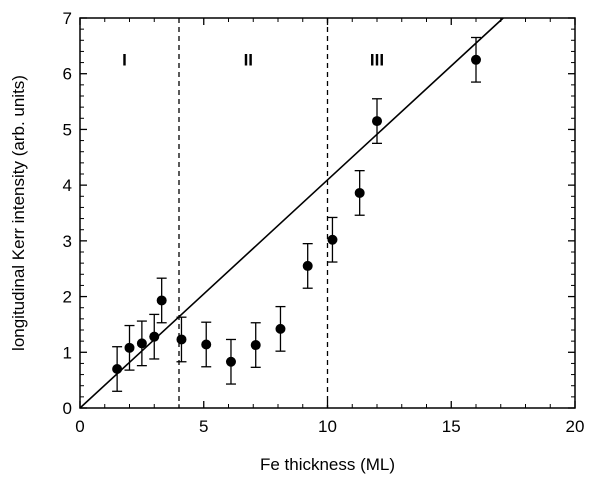 This screenshot has width=589, height=478. What do you see at coordinates (203, 426) in the screenshot?
I see `x-tick-label: 5` at bounding box center [203, 426].